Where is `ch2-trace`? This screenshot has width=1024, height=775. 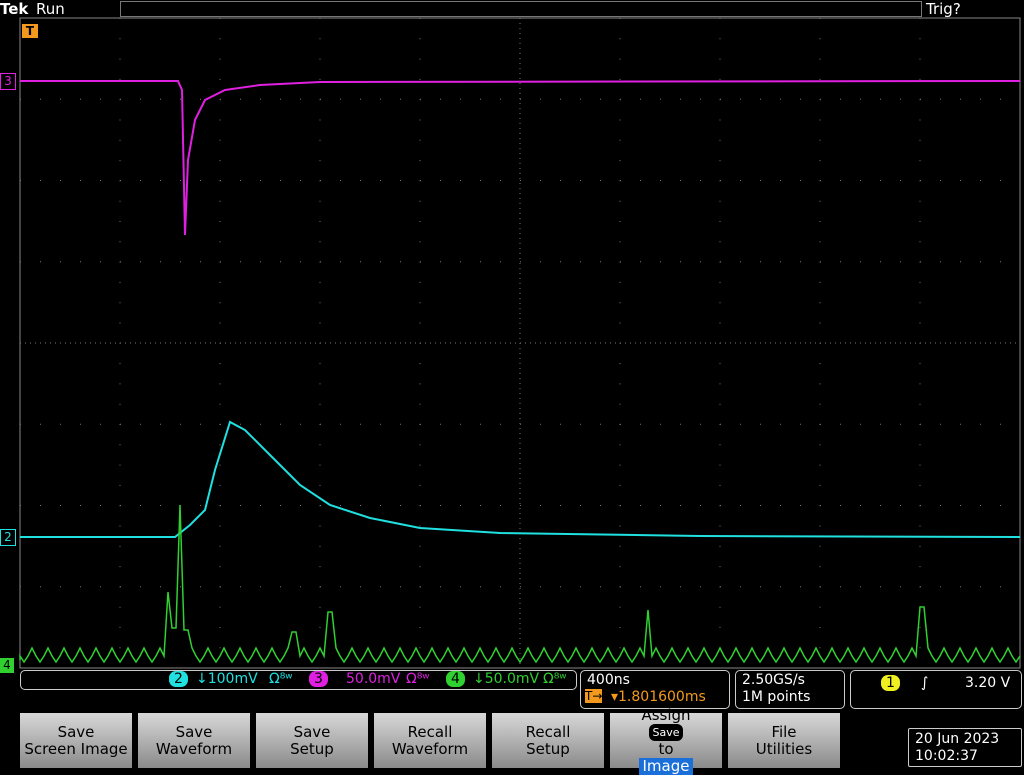
ch2-trace is located at coordinates (520, 479).